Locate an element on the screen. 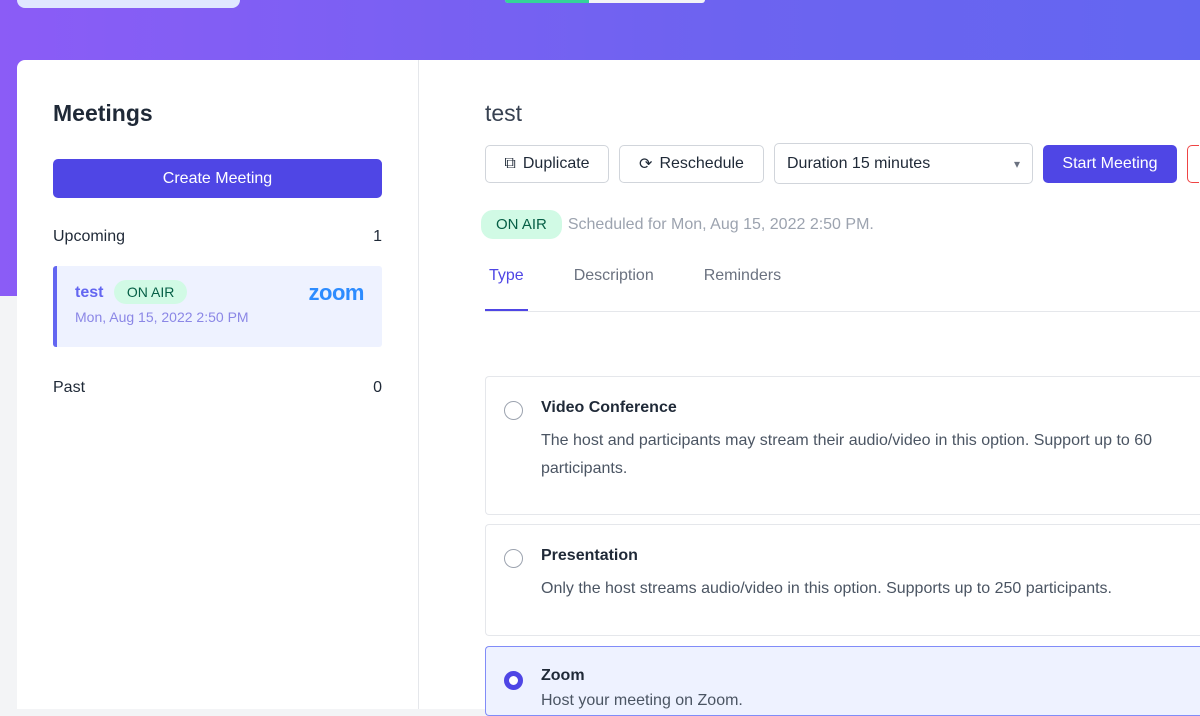  top-nav-box is located at coordinates (128, 4).